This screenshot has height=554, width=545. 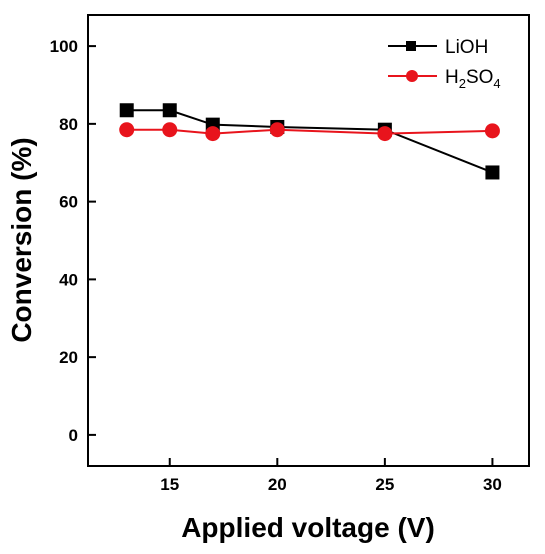 I want to click on x-tick-label: 15, so click(x=169, y=484).